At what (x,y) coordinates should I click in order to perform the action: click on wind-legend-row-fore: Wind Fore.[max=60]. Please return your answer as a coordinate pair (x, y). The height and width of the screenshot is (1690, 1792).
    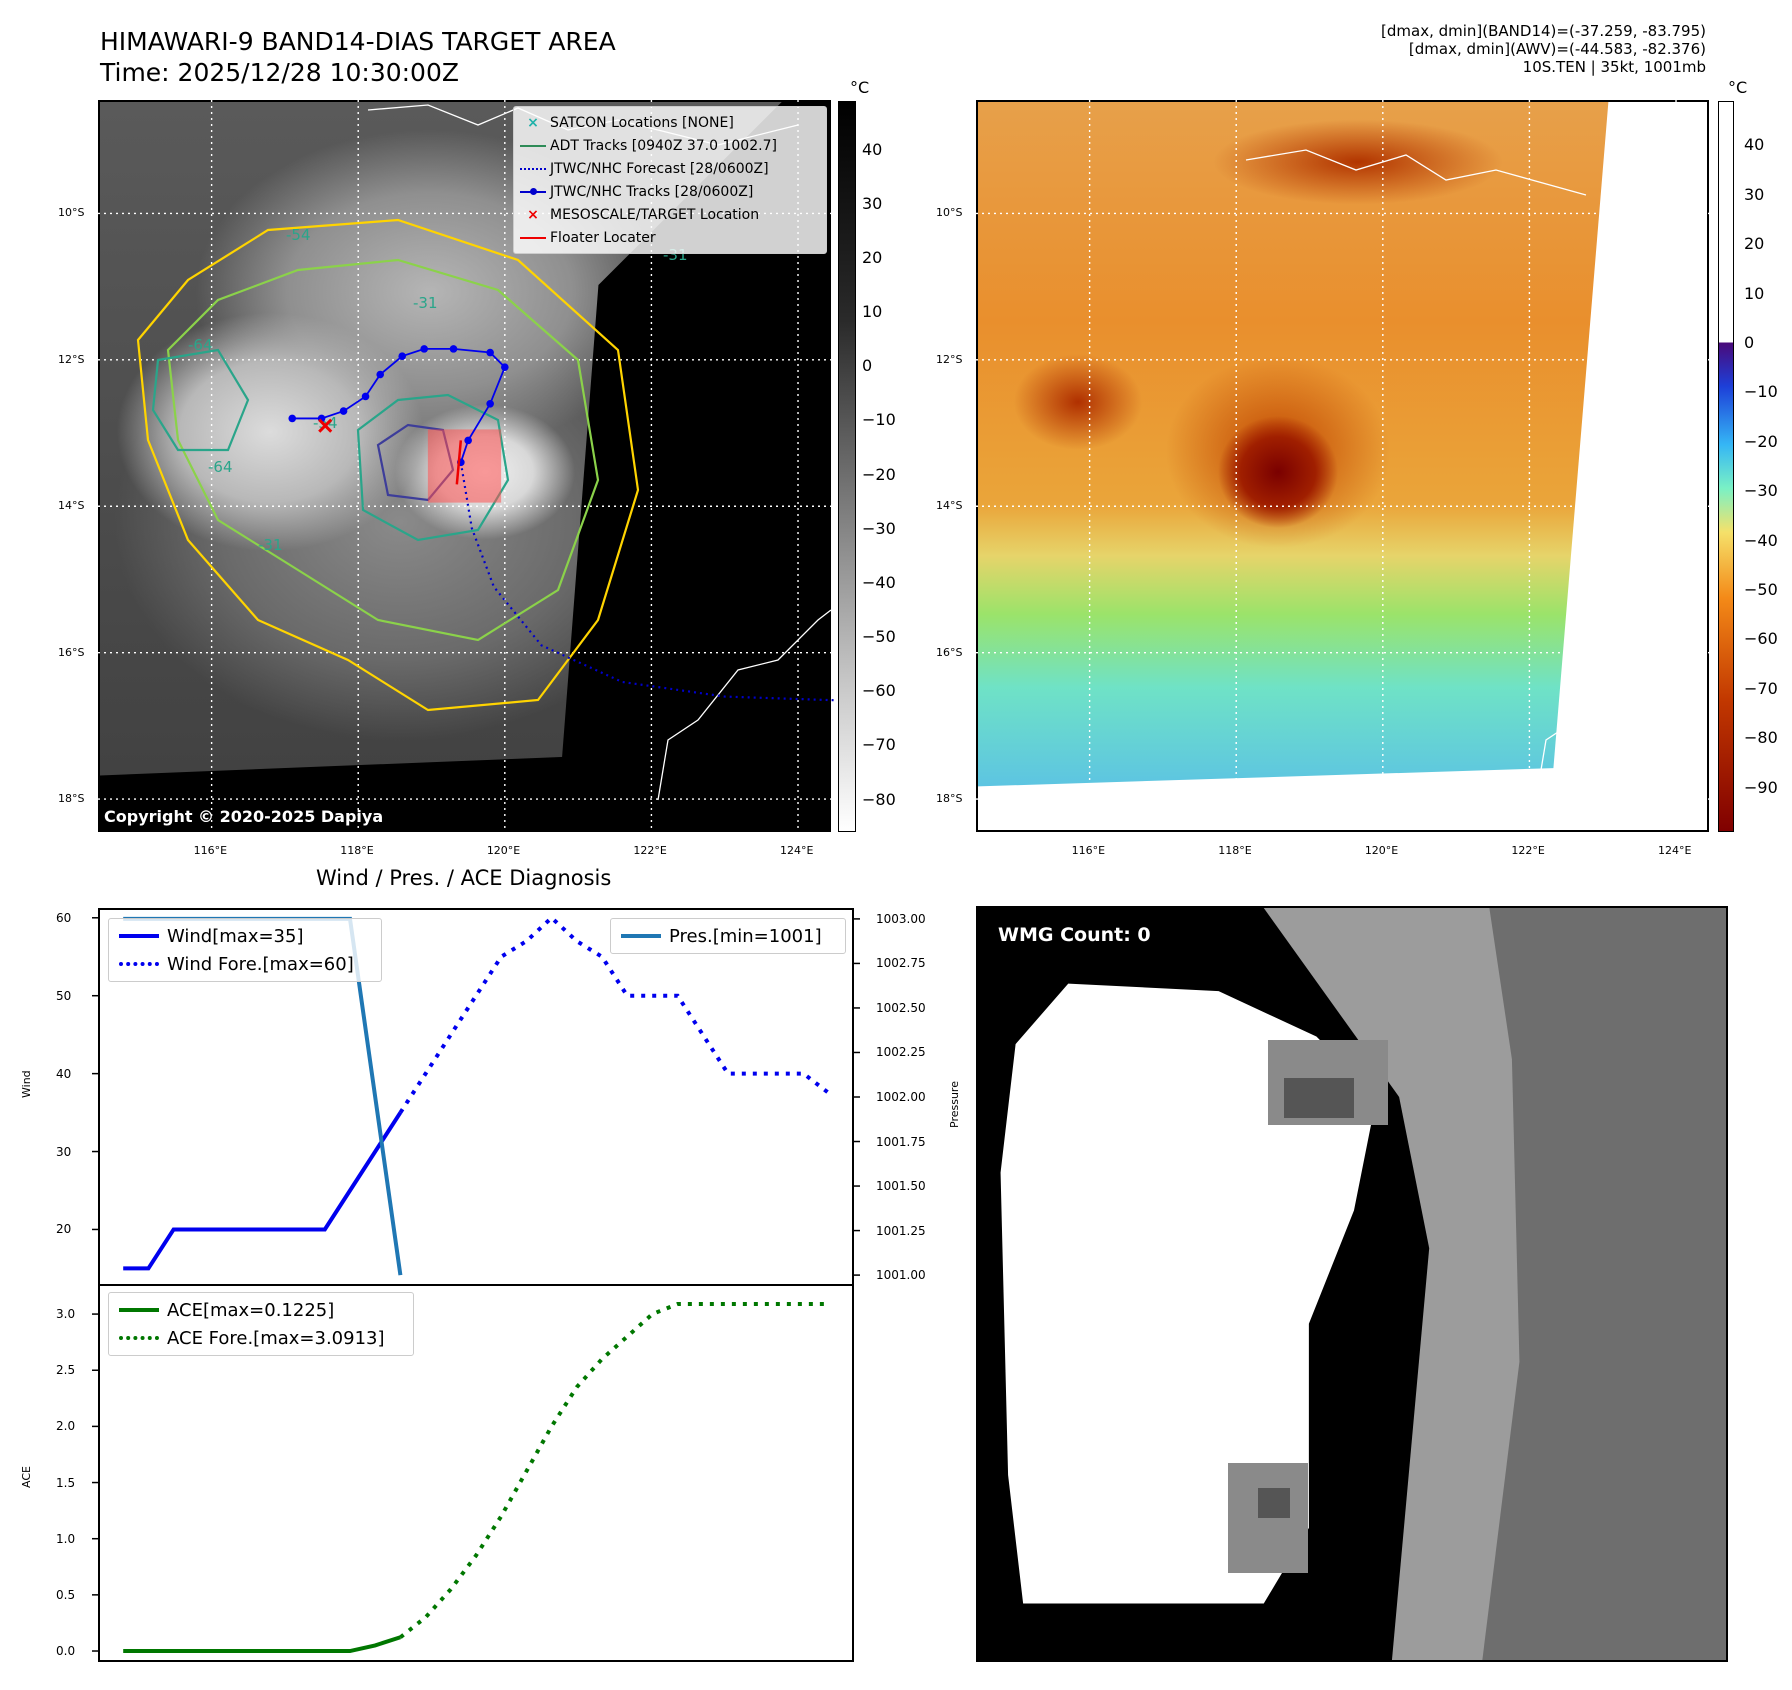
    Looking at the image, I should click on (245, 964).